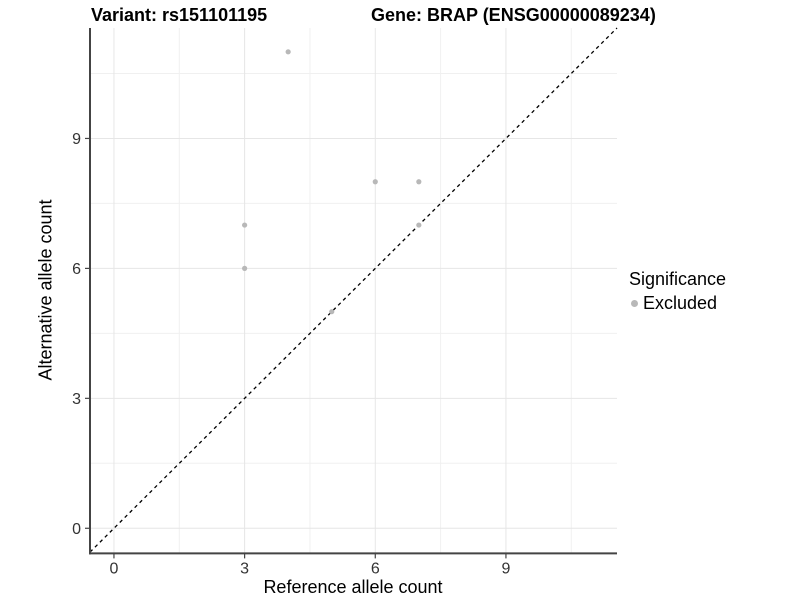 This screenshot has height=600, width=800. I want to click on legend-item-label: Excluded, so click(680, 303).